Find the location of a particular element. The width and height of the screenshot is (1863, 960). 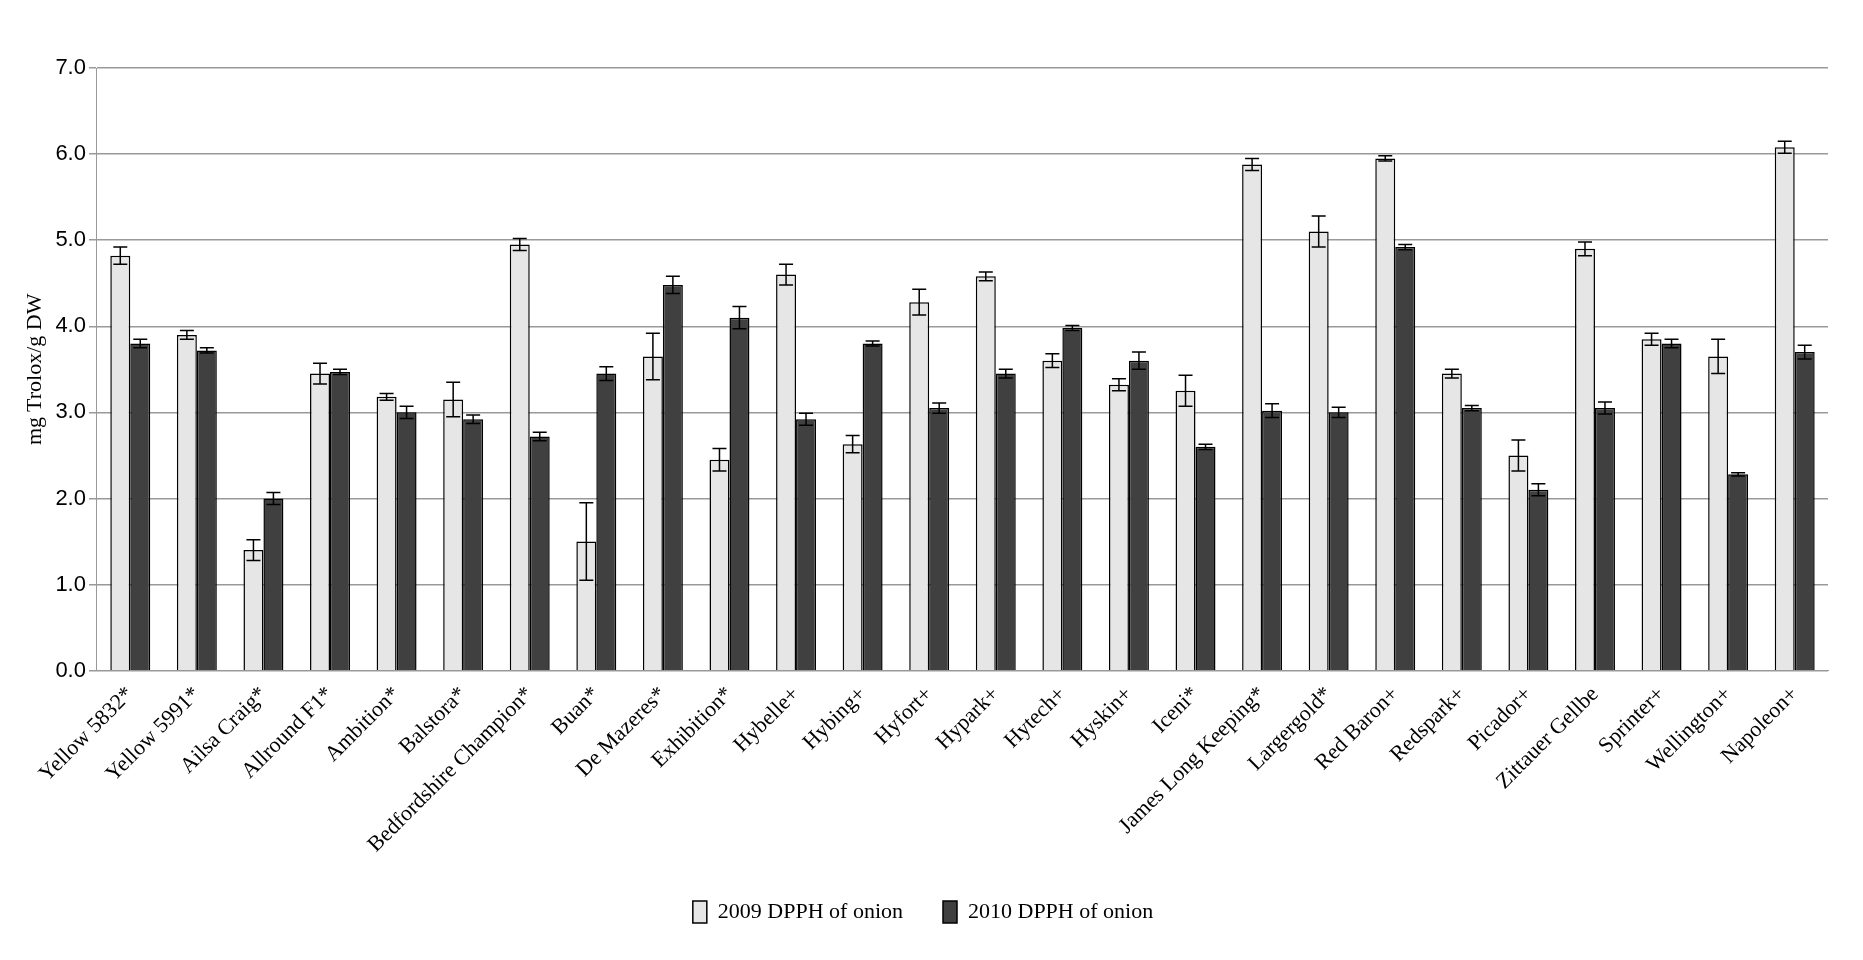

y-tick-label: 1.0 is located at coordinates (70, 583).